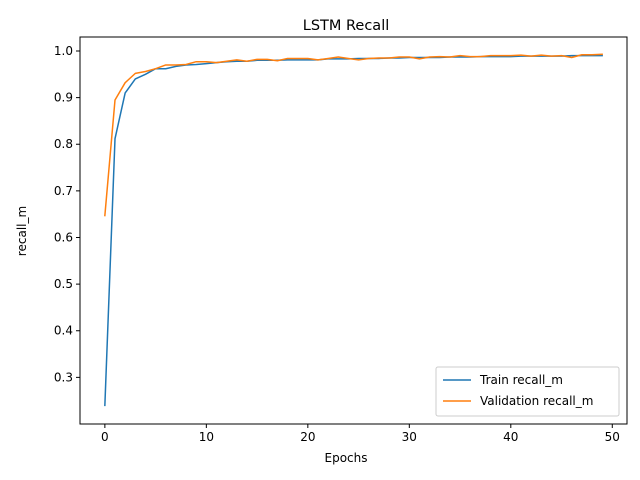 This screenshot has width=640, height=480. Describe the element at coordinates (521, 380) in the screenshot. I see `legend-label: Train recall_m` at that location.